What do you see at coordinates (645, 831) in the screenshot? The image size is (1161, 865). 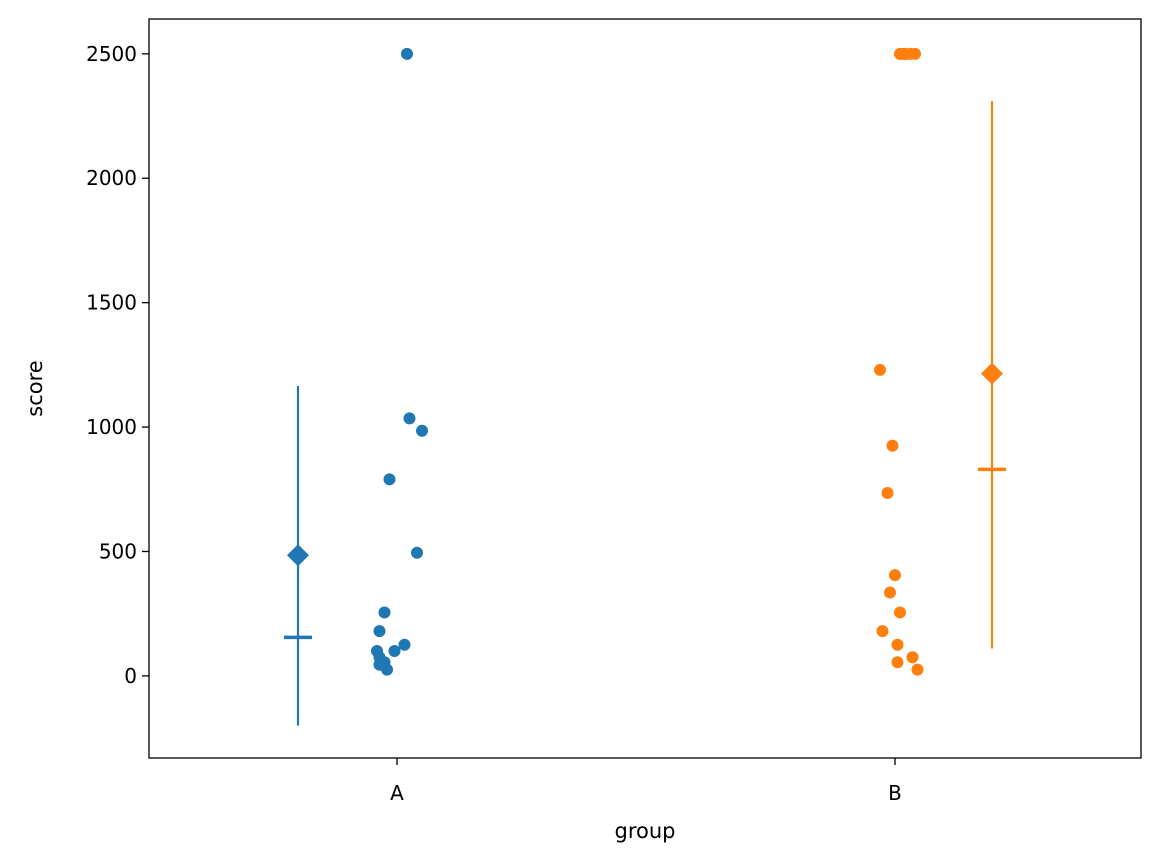 I see `x-axis-label: group` at bounding box center [645, 831].